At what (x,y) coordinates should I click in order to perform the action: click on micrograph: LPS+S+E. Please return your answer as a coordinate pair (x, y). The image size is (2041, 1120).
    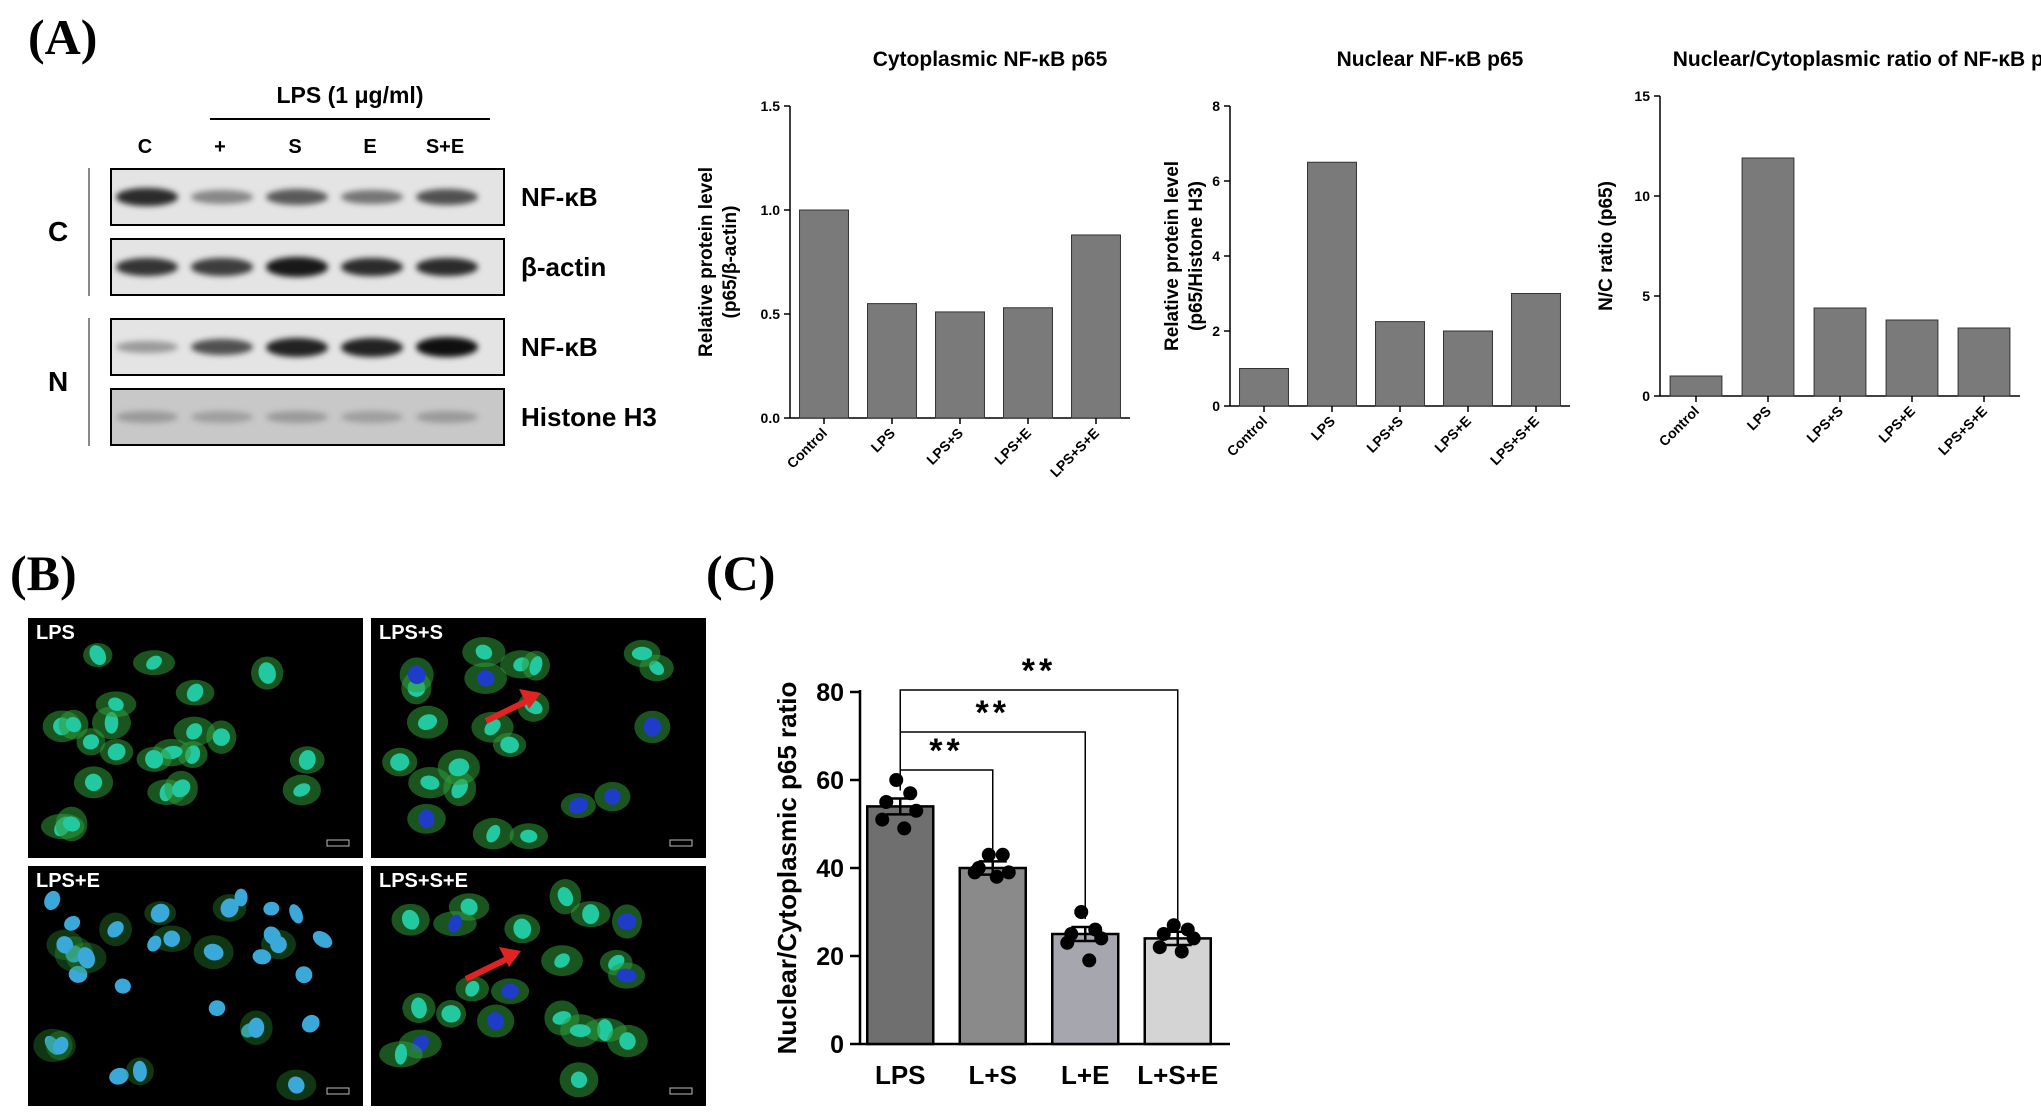
    Looking at the image, I should click on (538, 986).